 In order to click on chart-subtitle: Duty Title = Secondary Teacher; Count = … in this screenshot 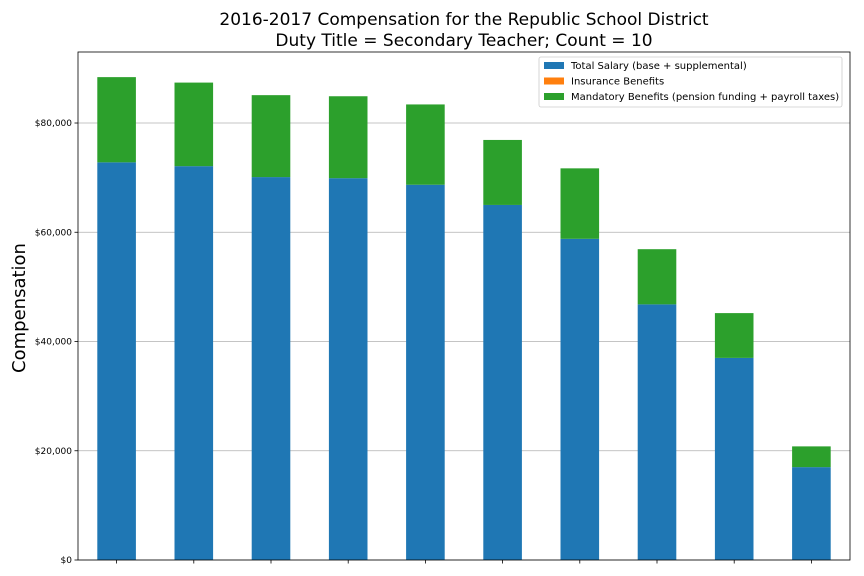, I will do `click(463, 41)`.